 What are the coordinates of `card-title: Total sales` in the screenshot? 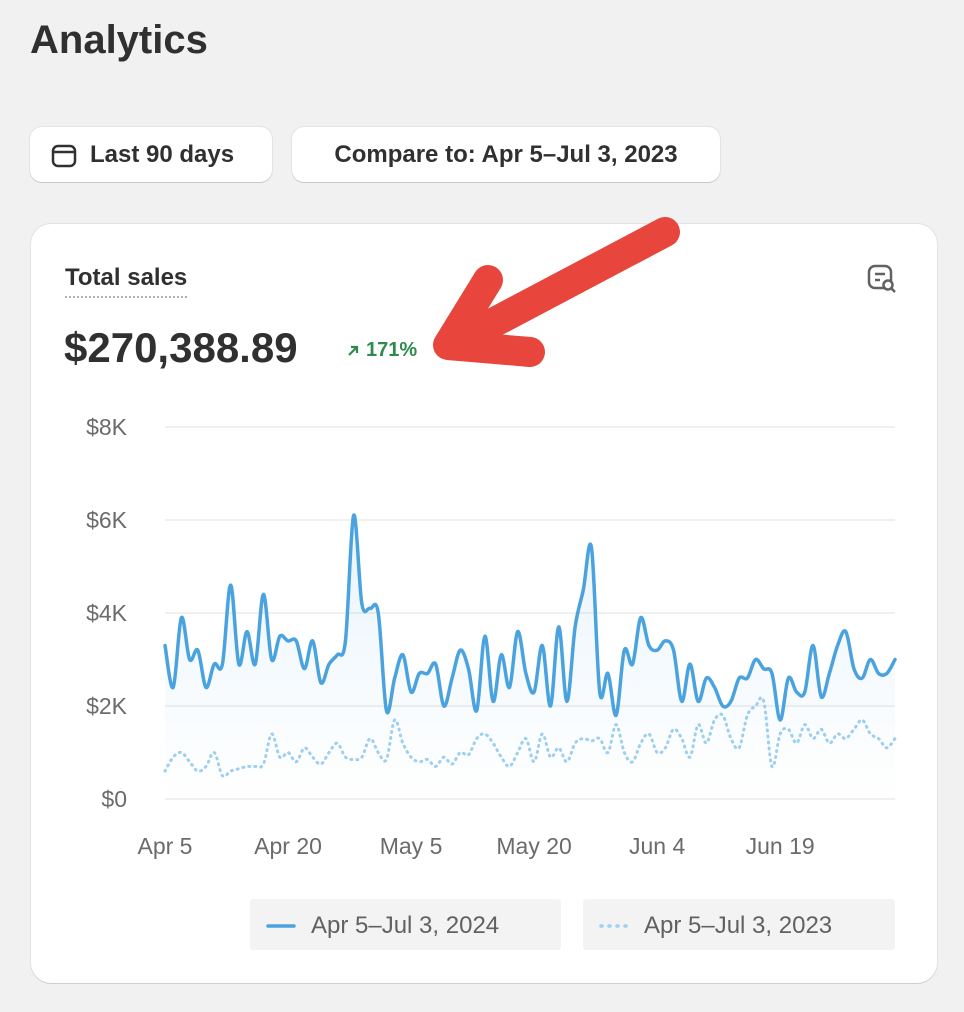 It's located at (126, 281).